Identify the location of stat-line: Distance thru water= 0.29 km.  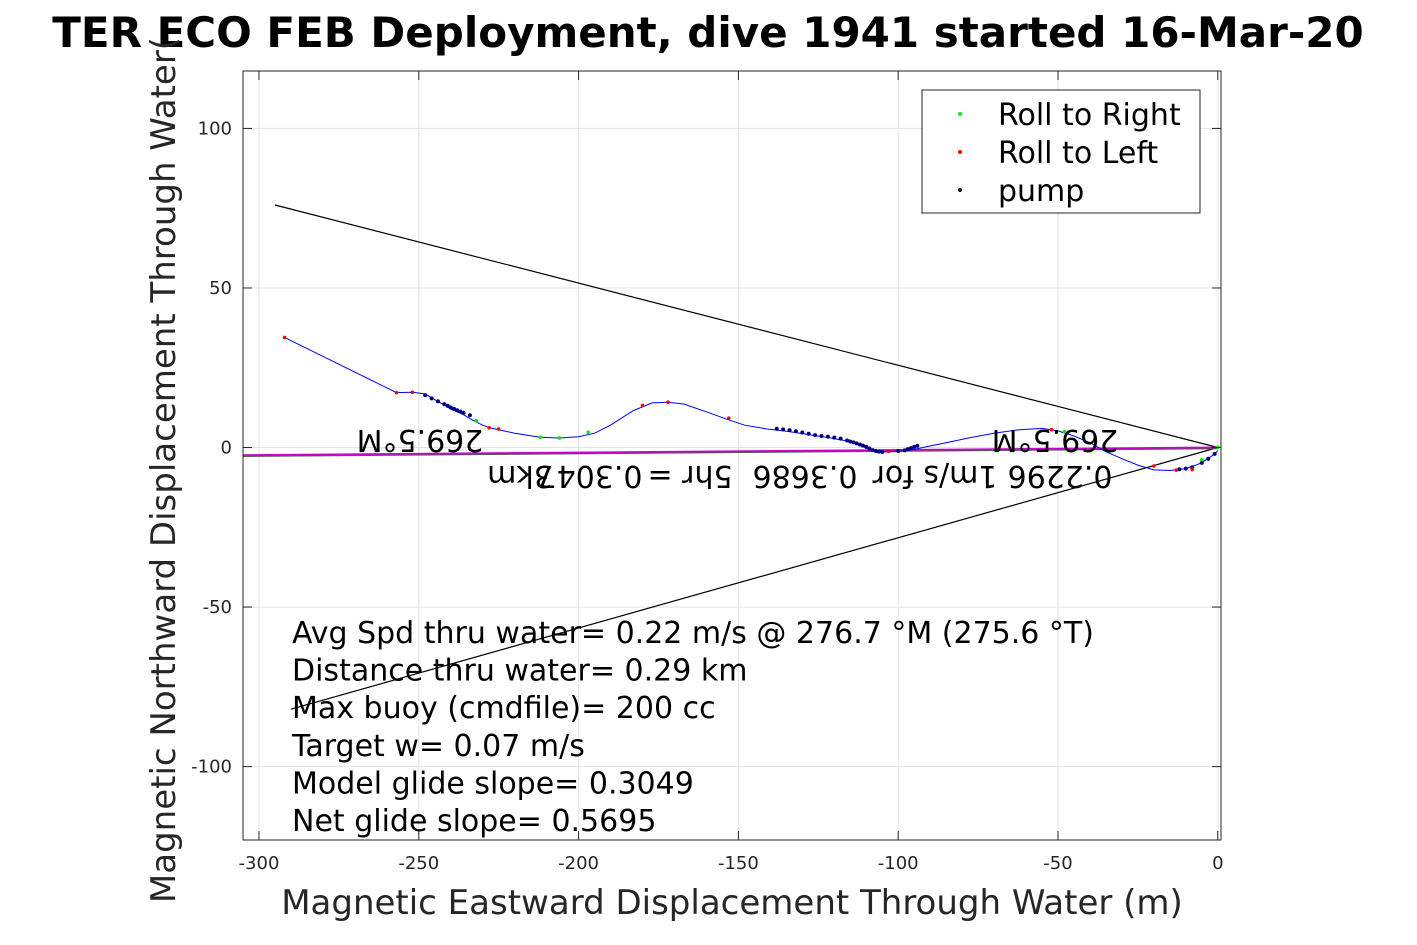
(519, 671).